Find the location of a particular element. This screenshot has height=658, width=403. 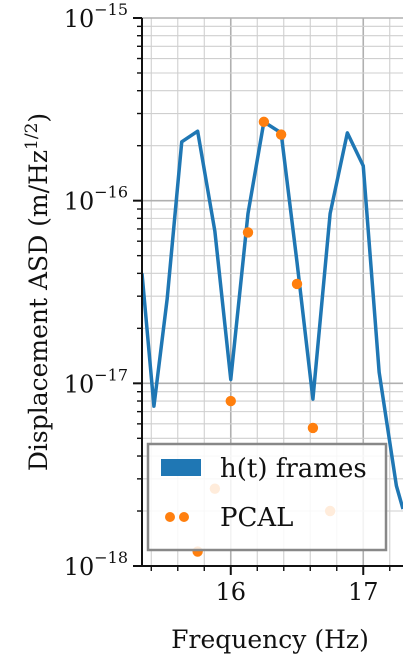

y-tick-label-exponent: −15 is located at coordinates (111, 9).